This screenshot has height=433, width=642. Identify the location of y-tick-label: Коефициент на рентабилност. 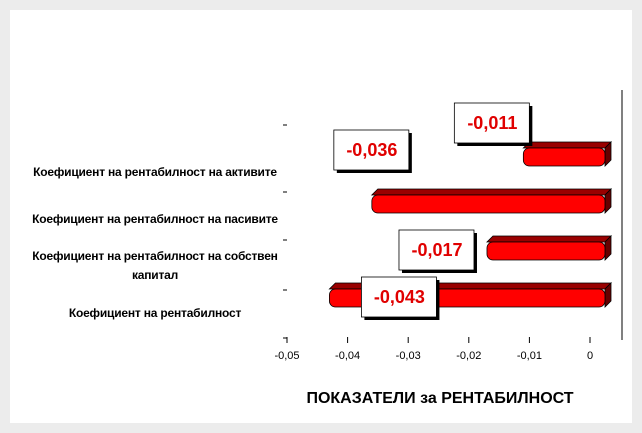
(155, 312).